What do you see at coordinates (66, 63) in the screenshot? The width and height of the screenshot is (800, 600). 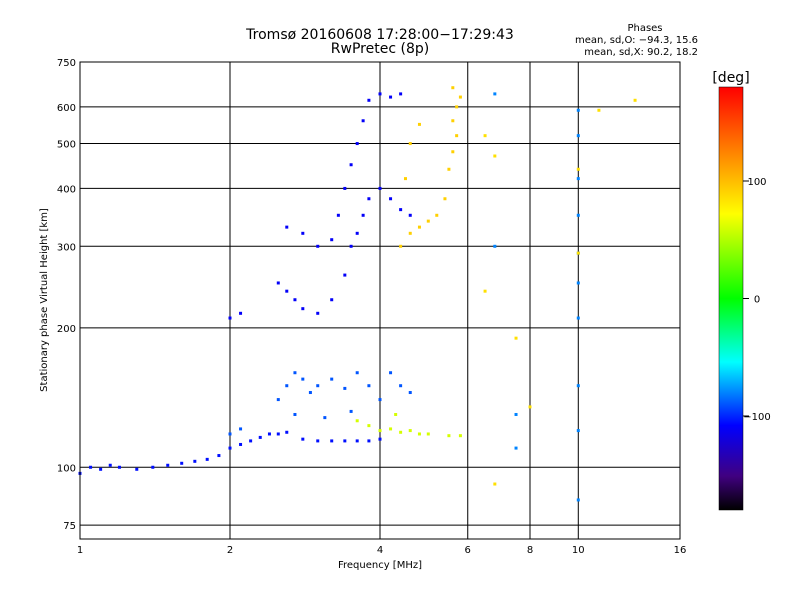 I see `y-tick-label: 750` at bounding box center [66, 63].